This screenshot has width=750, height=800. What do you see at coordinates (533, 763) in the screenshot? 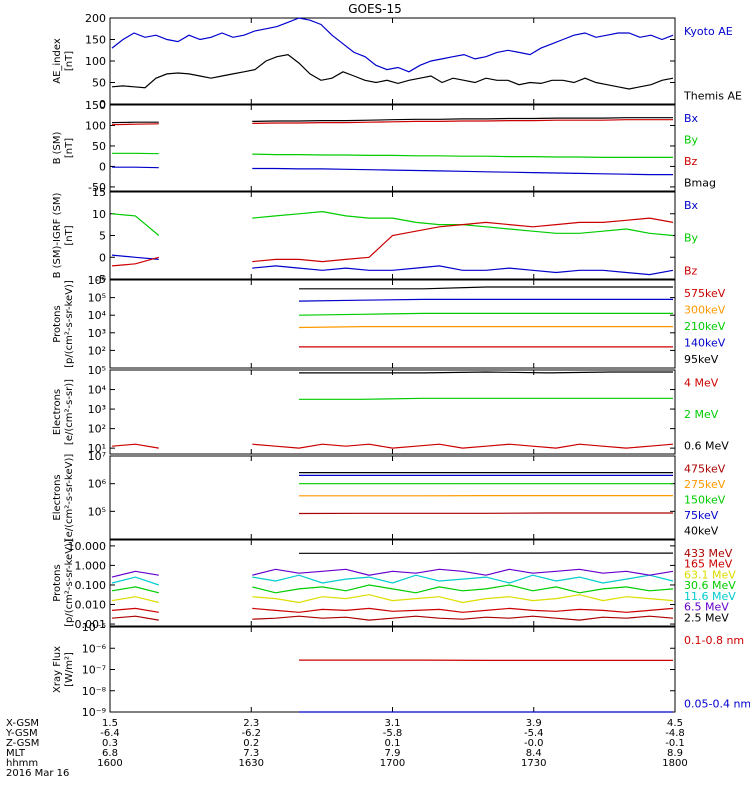
I see `footer-value: 1730` at bounding box center [533, 763].